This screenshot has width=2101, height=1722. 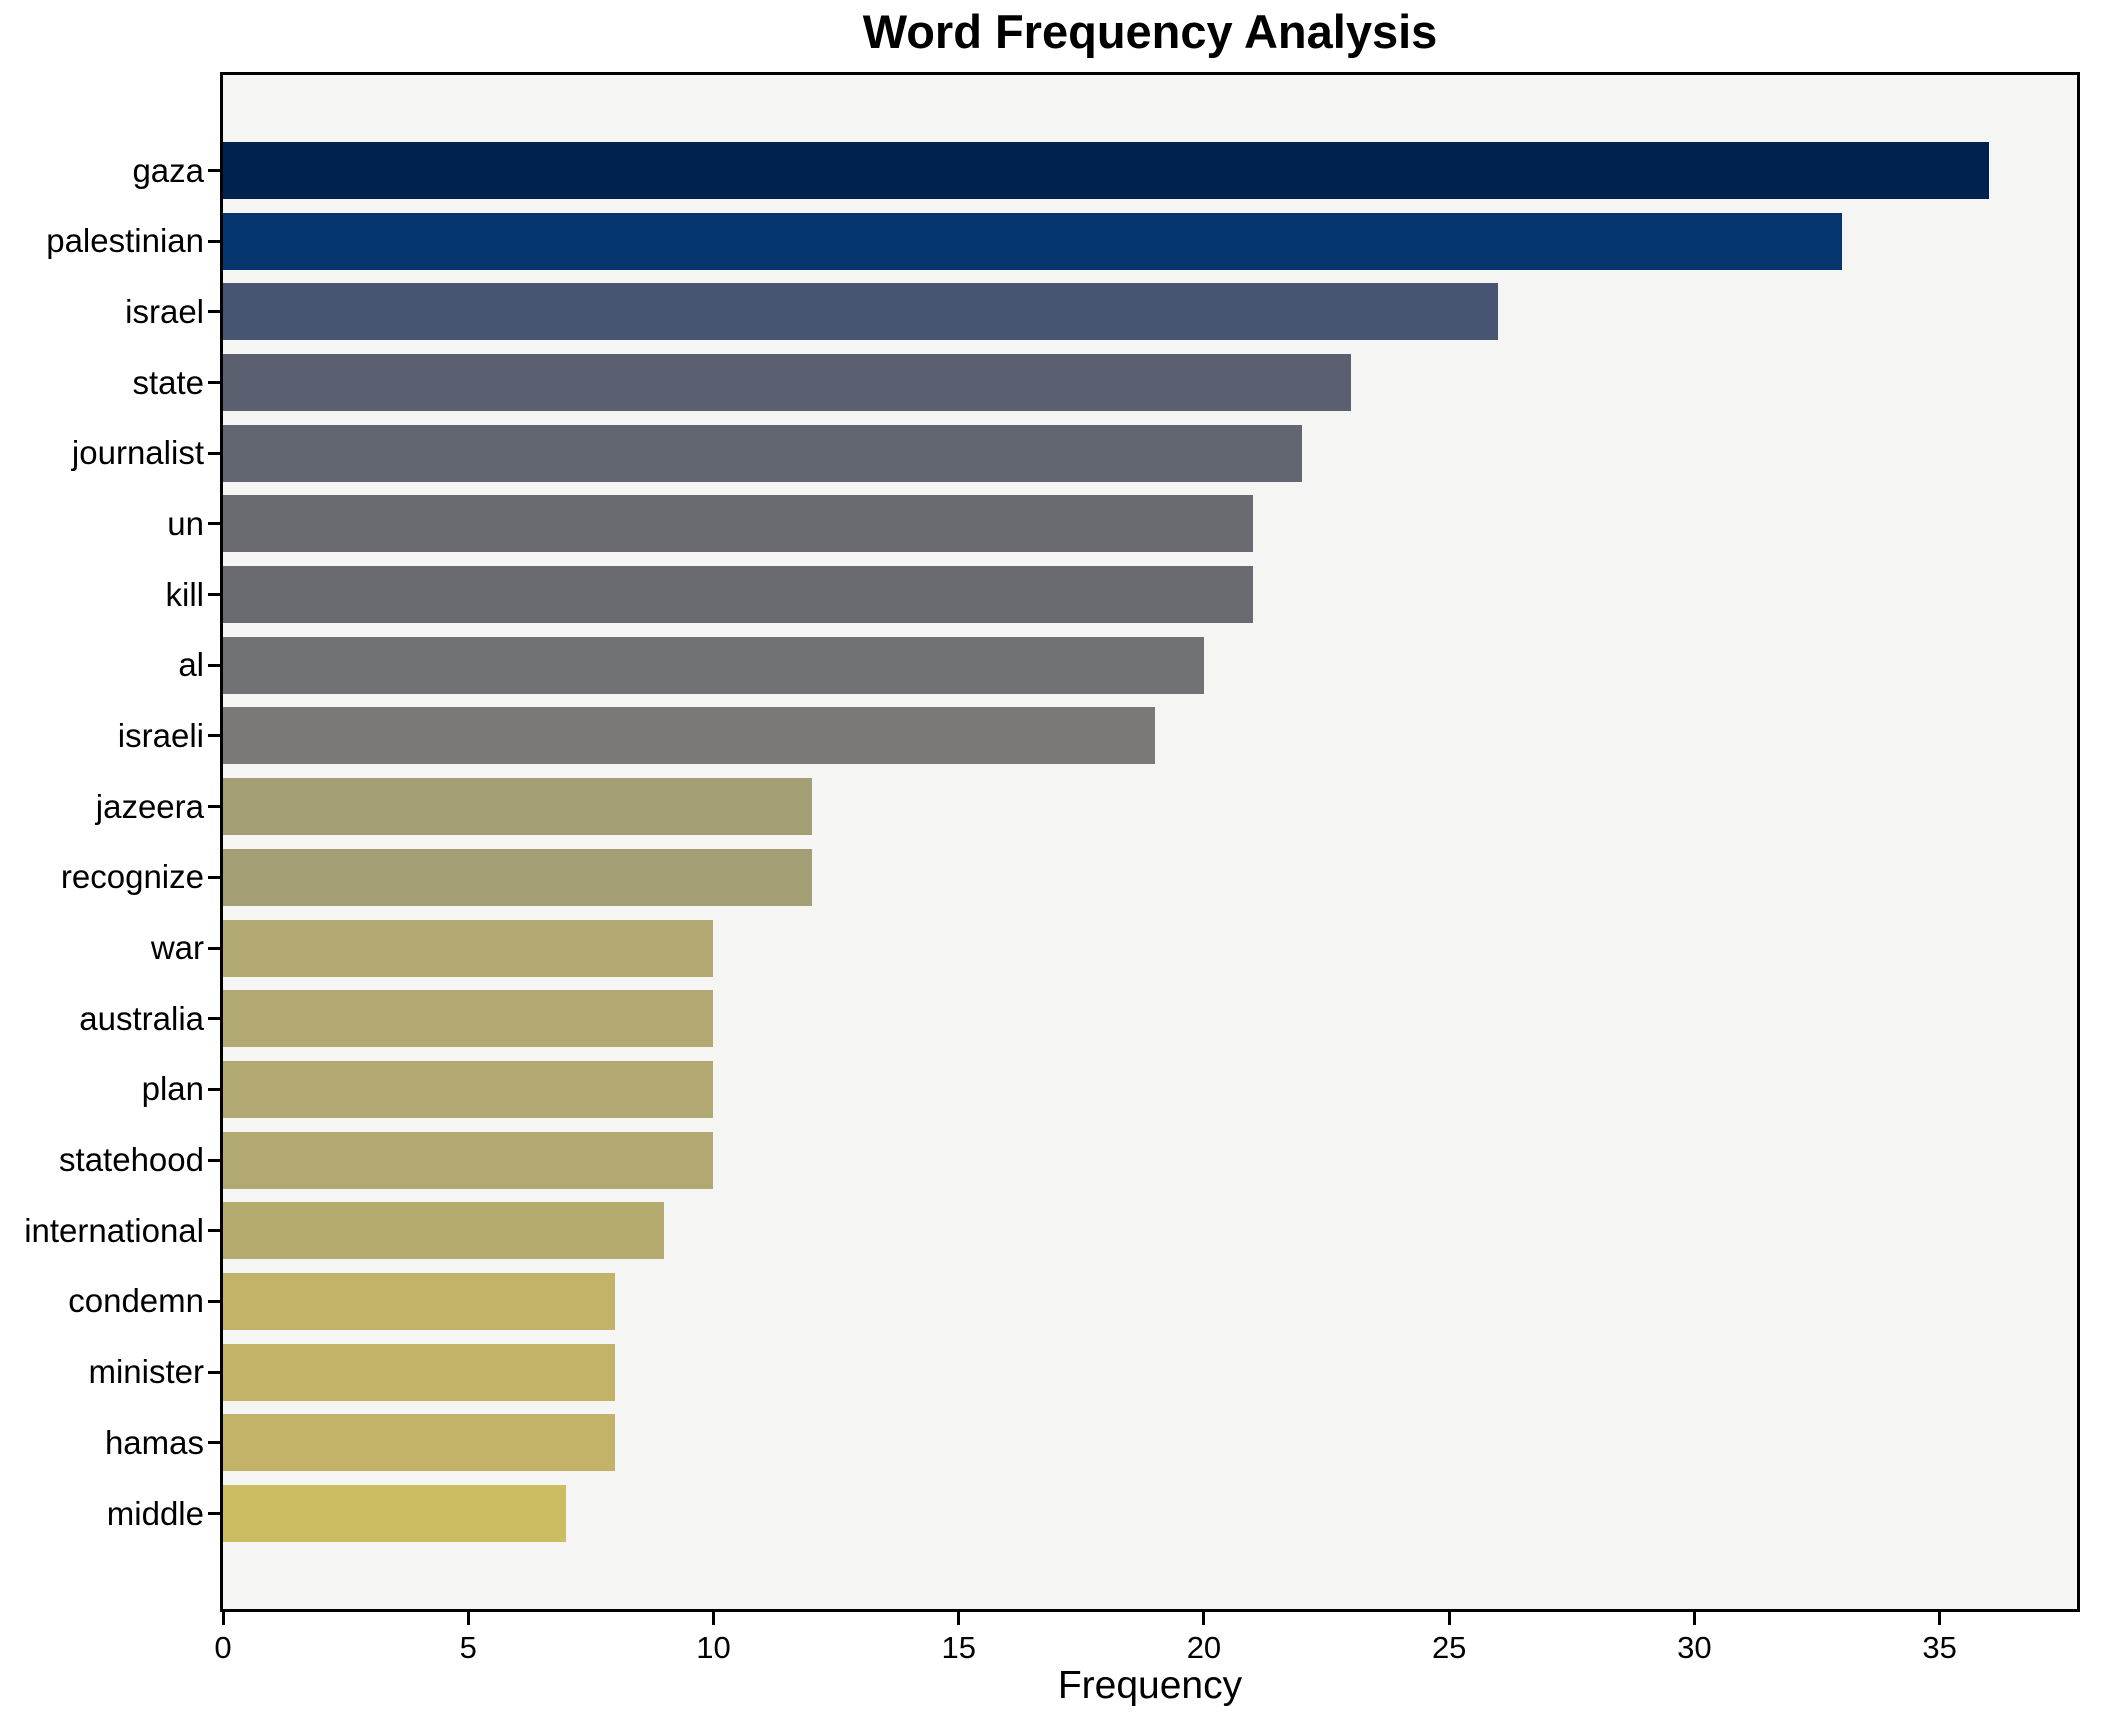 What do you see at coordinates (114, 1230) in the screenshot?
I see `y-tick-label-international: international` at bounding box center [114, 1230].